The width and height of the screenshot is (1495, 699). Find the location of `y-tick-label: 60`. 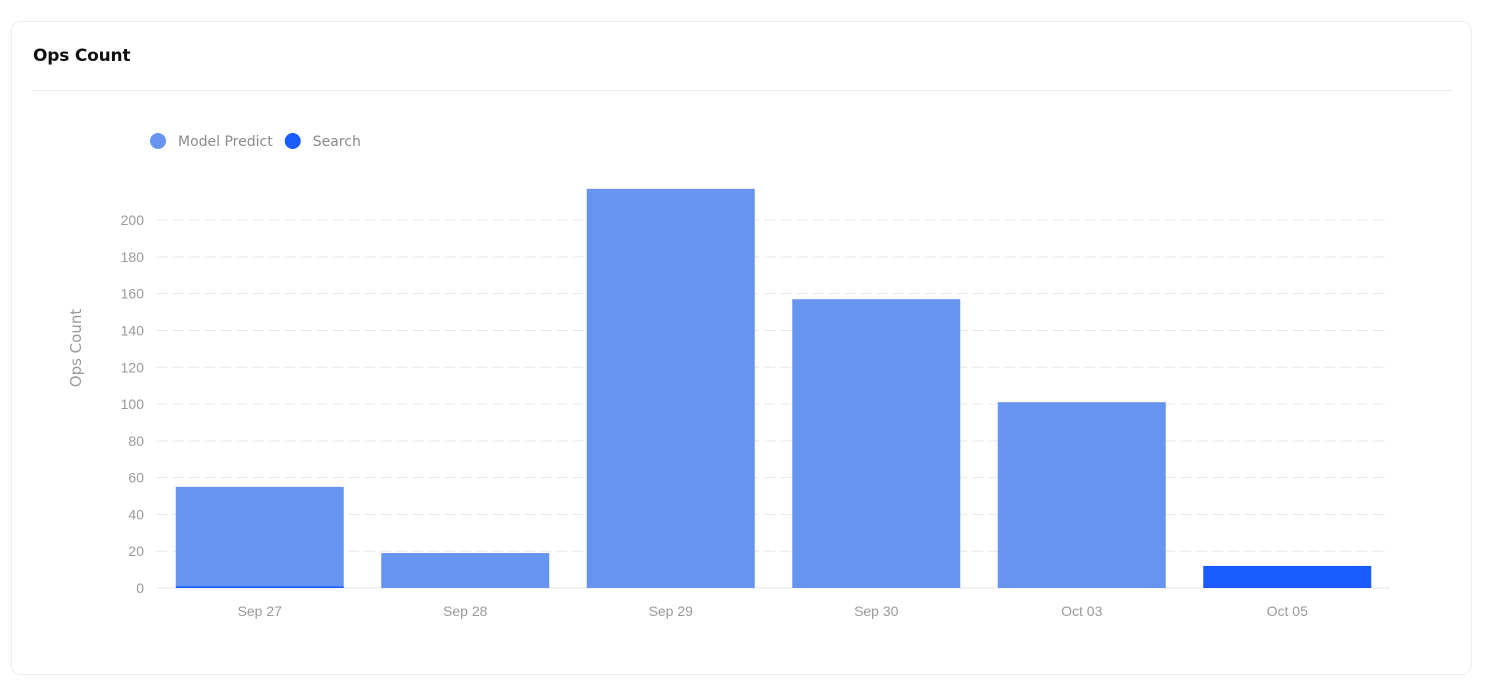

y-tick-label: 60 is located at coordinates (136, 478).